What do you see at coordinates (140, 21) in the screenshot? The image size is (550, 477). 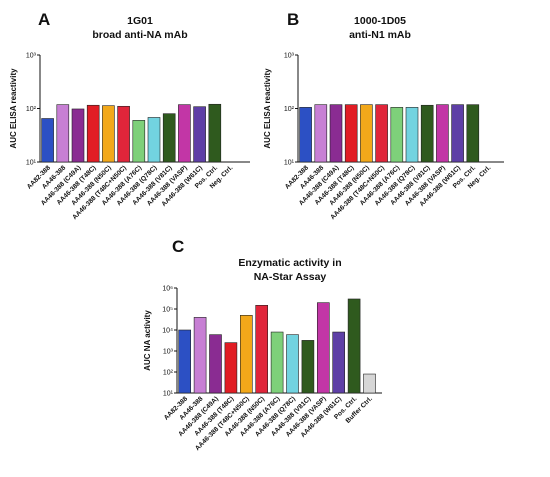 I see `chart-title-line: 1G01` at bounding box center [140, 21].